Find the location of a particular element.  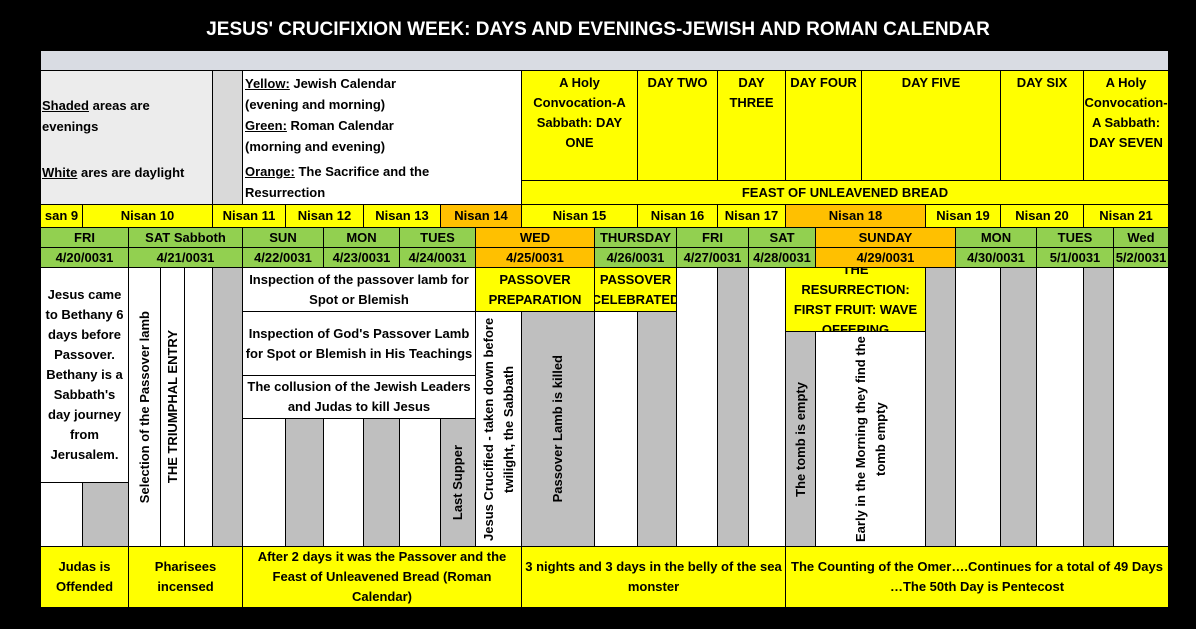

date-text: 4/21/0031 is located at coordinates (185, 257).